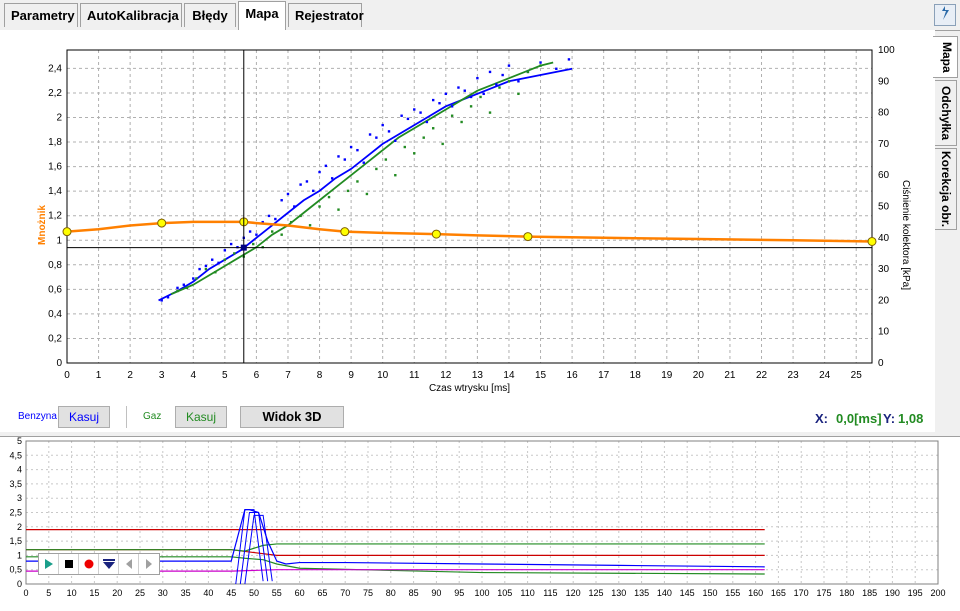 This screenshot has width=960, height=611. What do you see at coordinates (889, 418) in the screenshot?
I see `y-coord-label: Y:` at bounding box center [889, 418].